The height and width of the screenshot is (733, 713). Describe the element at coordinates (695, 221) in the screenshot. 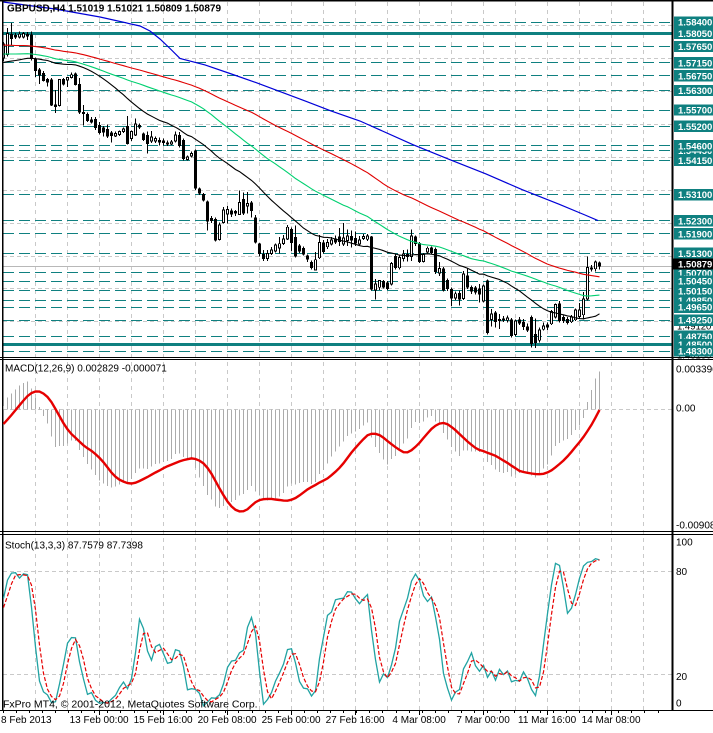

I see `svg-text: 1.52300` at that location.